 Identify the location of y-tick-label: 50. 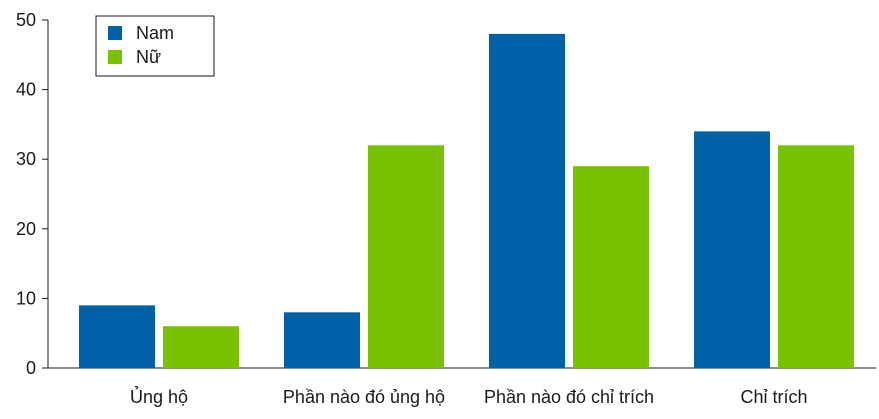
(26, 20).